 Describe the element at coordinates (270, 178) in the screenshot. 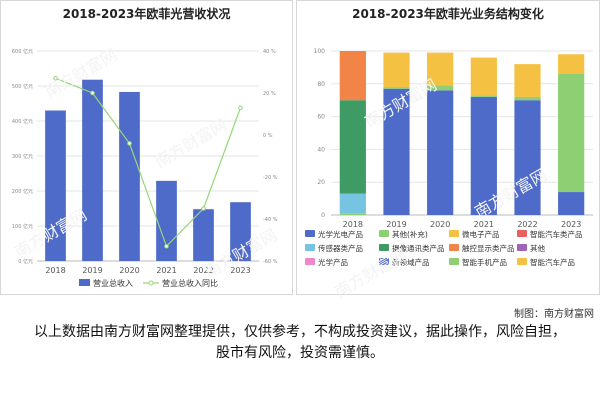

I see `y-tick-label-right: -20 %` at that location.